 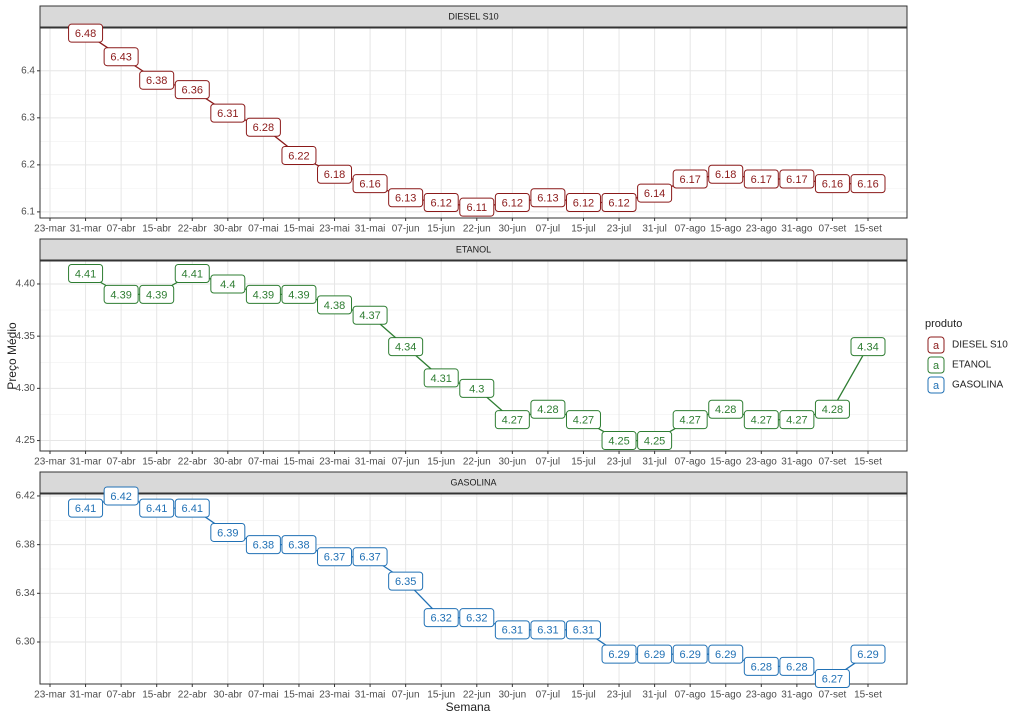 I want to click on data-label: 6.35, so click(x=405, y=582).